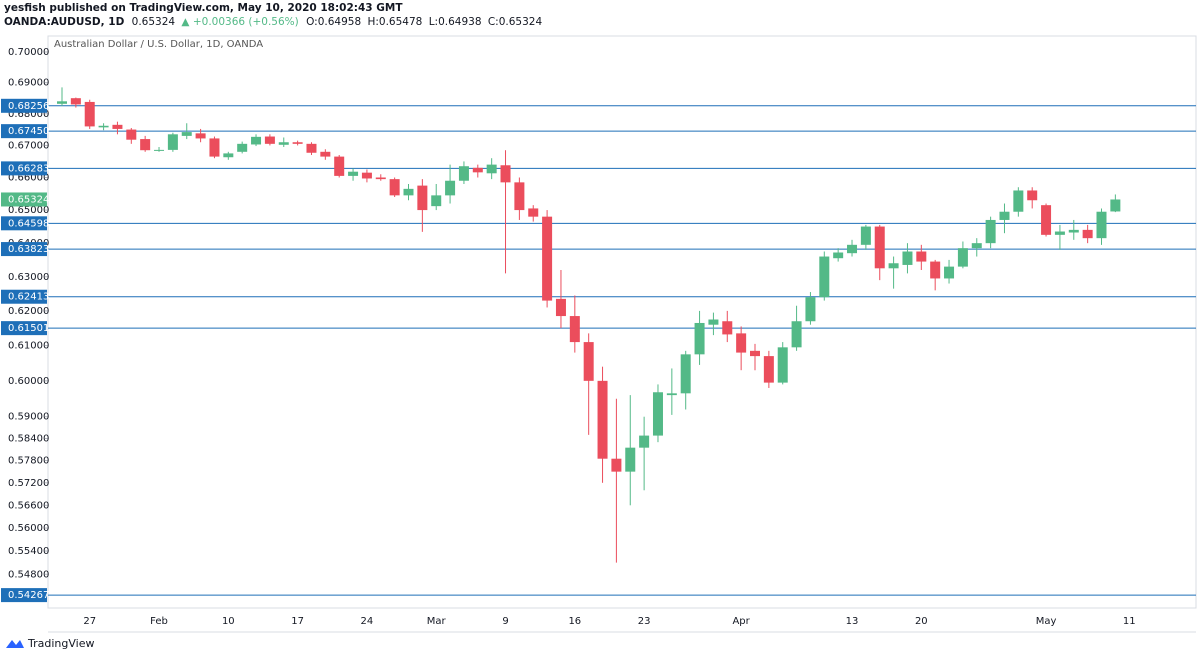 The image size is (1200, 657). What do you see at coordinates (28, 277) in the screenshot?
I see `y-tick-label: 0.63000` at bounding box center [28, 277].